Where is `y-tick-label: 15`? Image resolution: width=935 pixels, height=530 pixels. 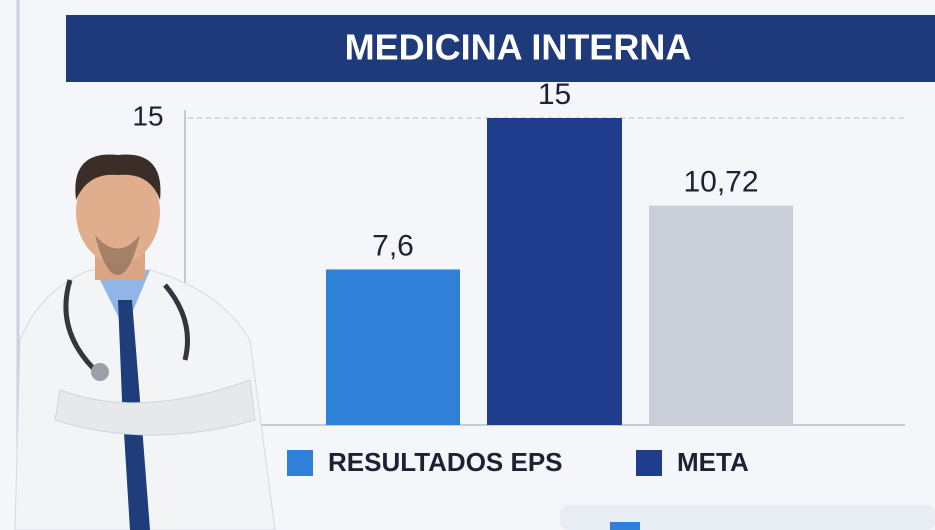 y-tick-label: 15 is located at coordinates (147, 115).